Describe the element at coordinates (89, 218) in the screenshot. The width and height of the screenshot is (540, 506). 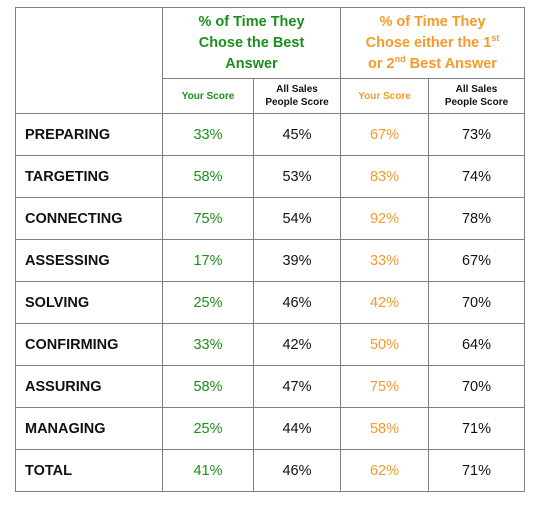
I see `row-label: CONNECTING` at that location.